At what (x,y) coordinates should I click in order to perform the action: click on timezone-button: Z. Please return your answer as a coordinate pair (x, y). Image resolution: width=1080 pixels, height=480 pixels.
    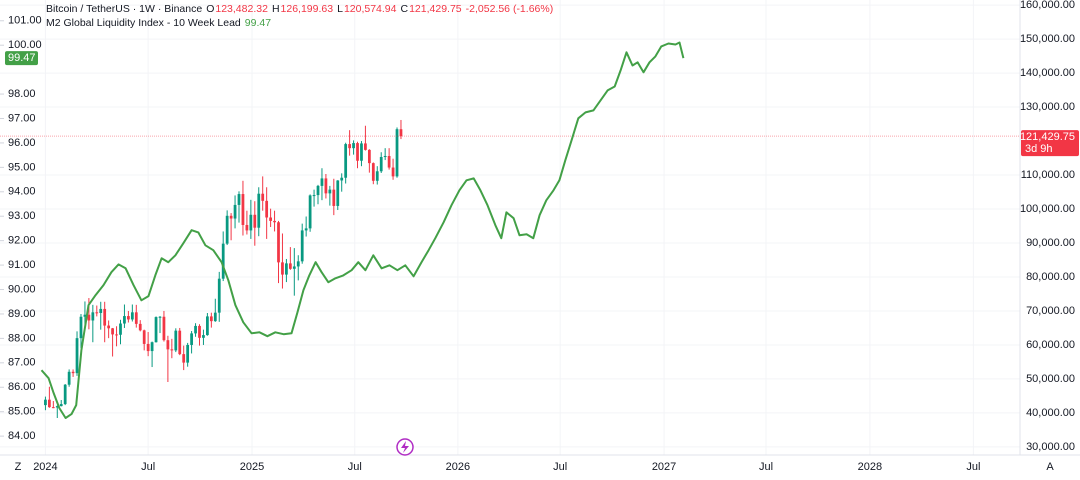
    Looking at the image, I should click on (18, 467).